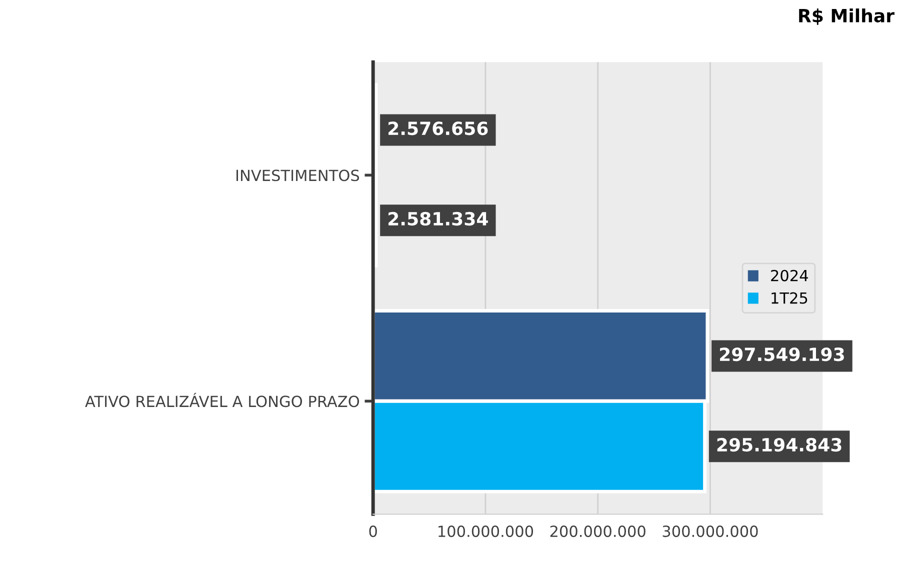 The width and height of the screenshot is (899, 565). What do you see at coordinates (222, 400) in the screenshot?
I see `y-tick-label: ATIVO REALIZÁVEL A LONGO PRAZO` at bounding box center [222, 400].